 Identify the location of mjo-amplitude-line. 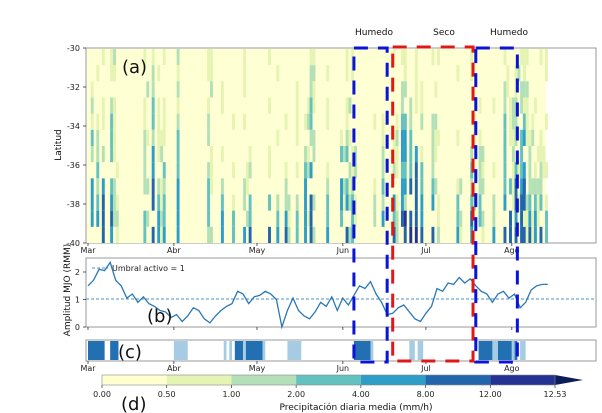
(317, 295).